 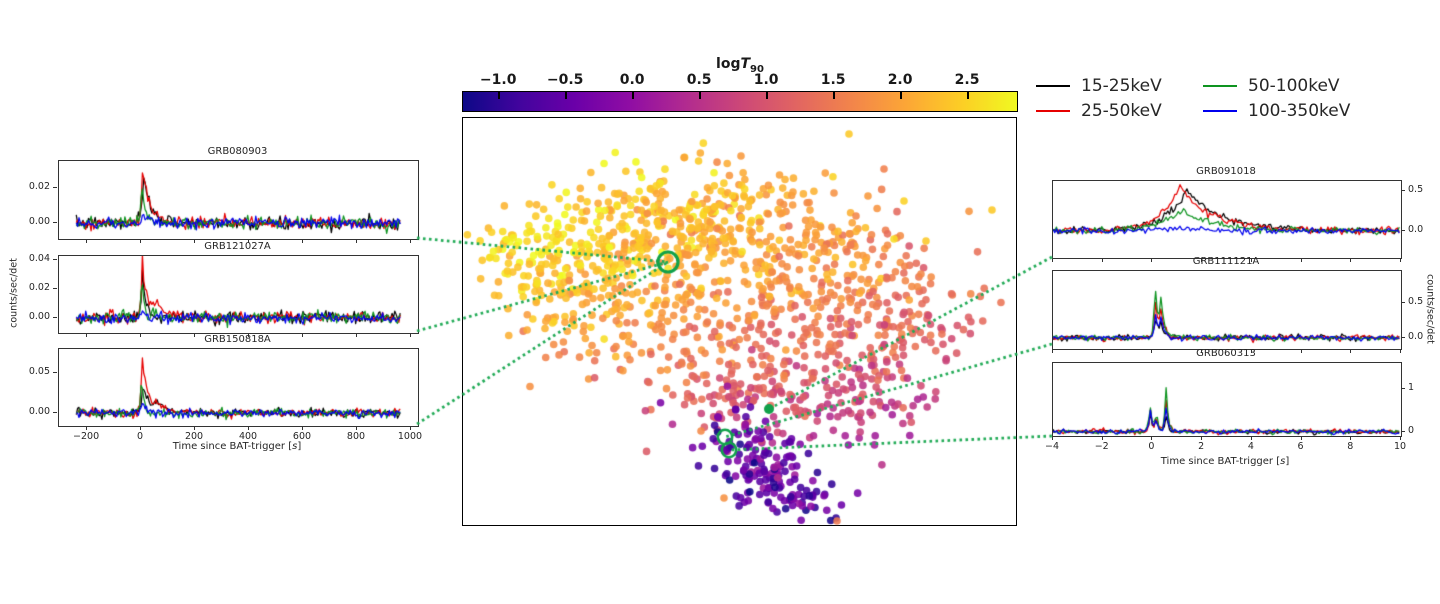 I want to click on panel-title: GRB111121A, so click(x=1226, y=261).